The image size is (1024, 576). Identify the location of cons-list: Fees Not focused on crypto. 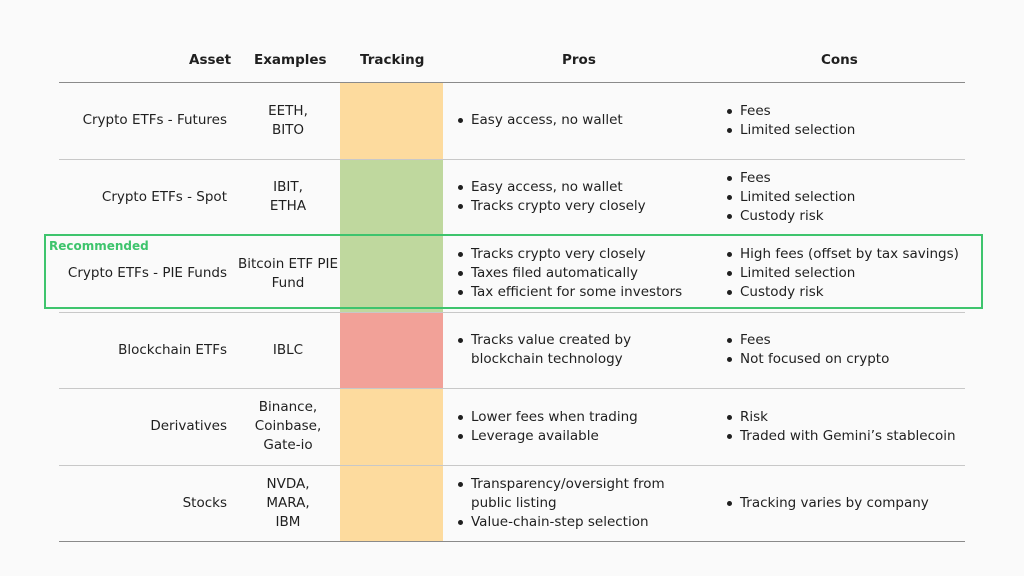
(845, 350).